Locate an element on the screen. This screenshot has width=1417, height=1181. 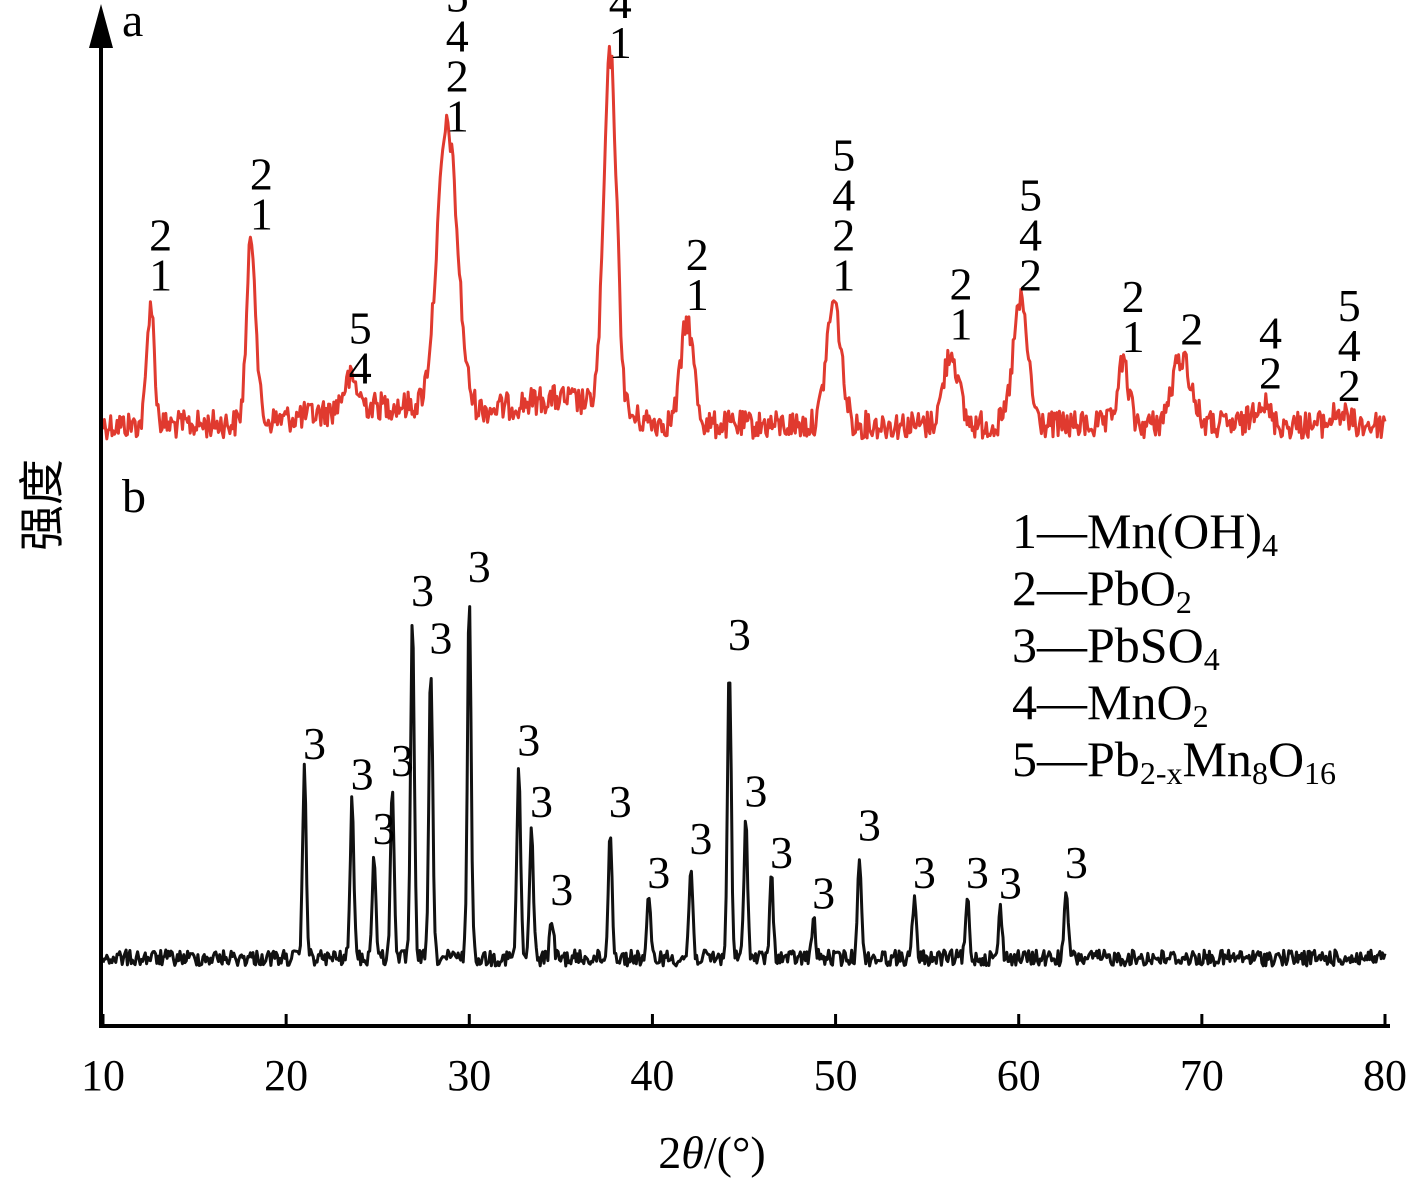
legend-3-id: 3 is located at coordinates (1024, 645).